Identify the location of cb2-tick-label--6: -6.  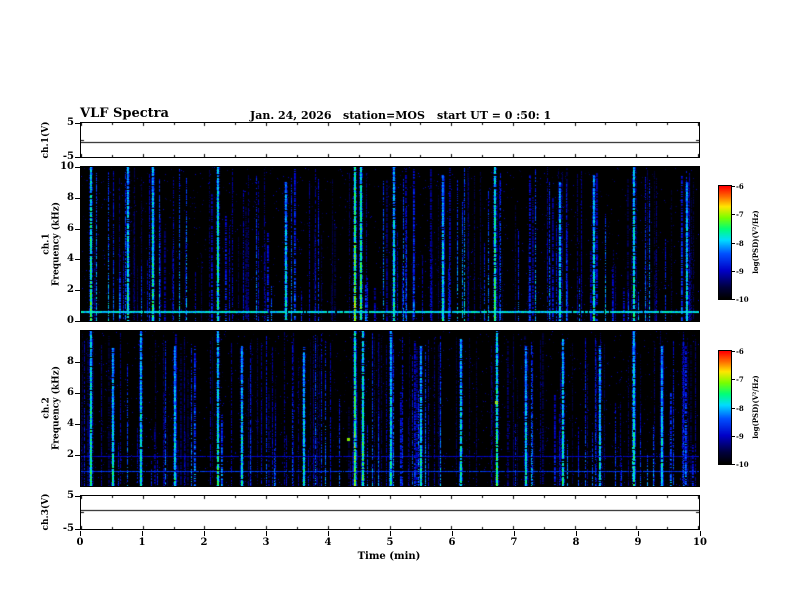
(740, 351).